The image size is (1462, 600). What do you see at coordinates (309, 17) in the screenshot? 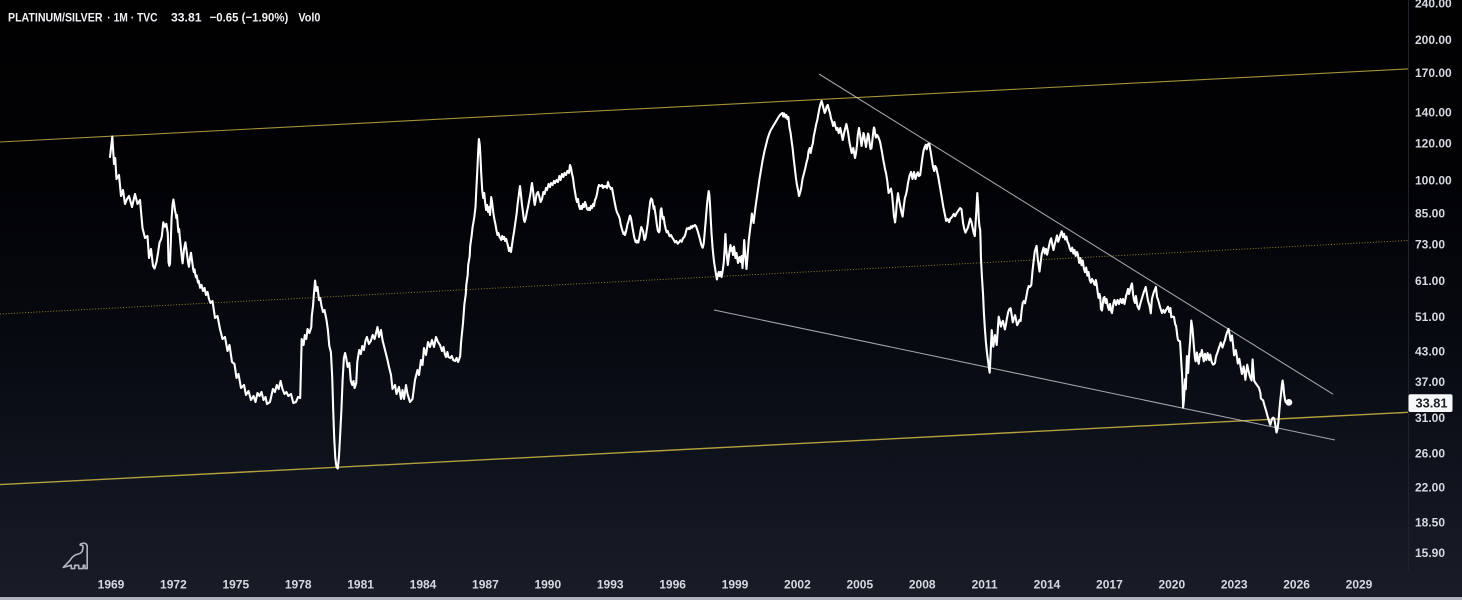
I see `svg-text: Vol0` at bounding box center [309, 17].